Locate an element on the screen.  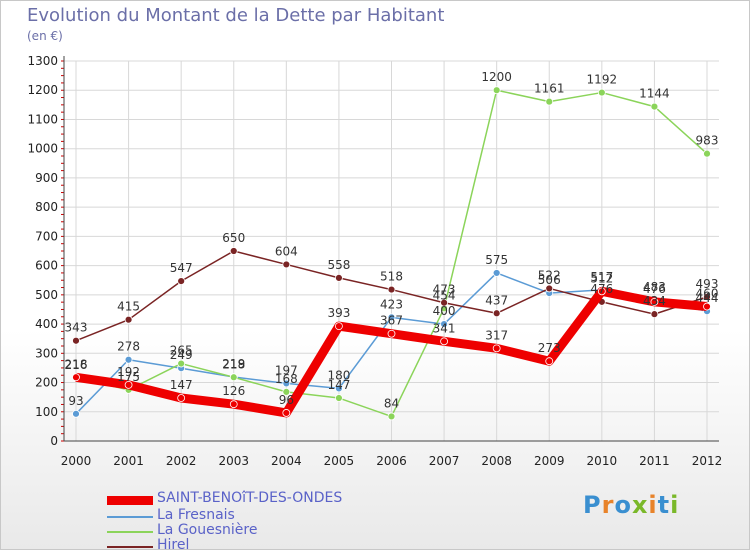
proxiti-logo: Proxiti is located at coordinates (631, 505).